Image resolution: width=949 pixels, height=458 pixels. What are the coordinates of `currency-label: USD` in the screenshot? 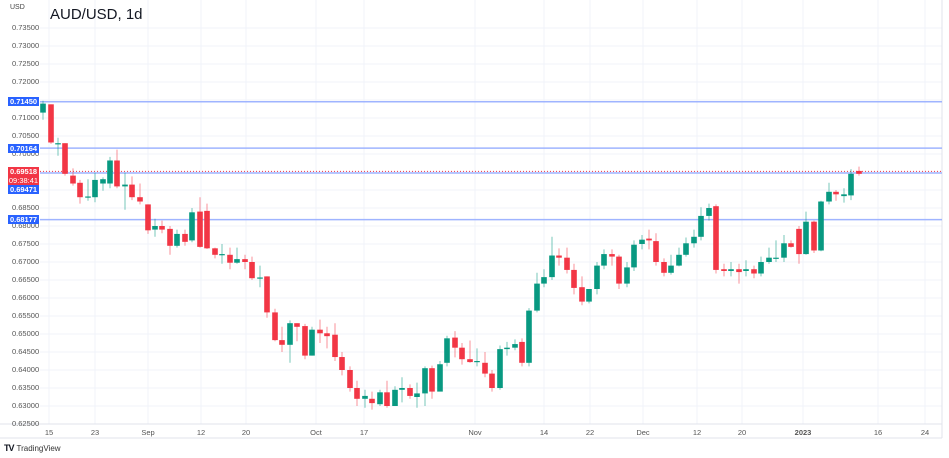 It's located at (17, 7).